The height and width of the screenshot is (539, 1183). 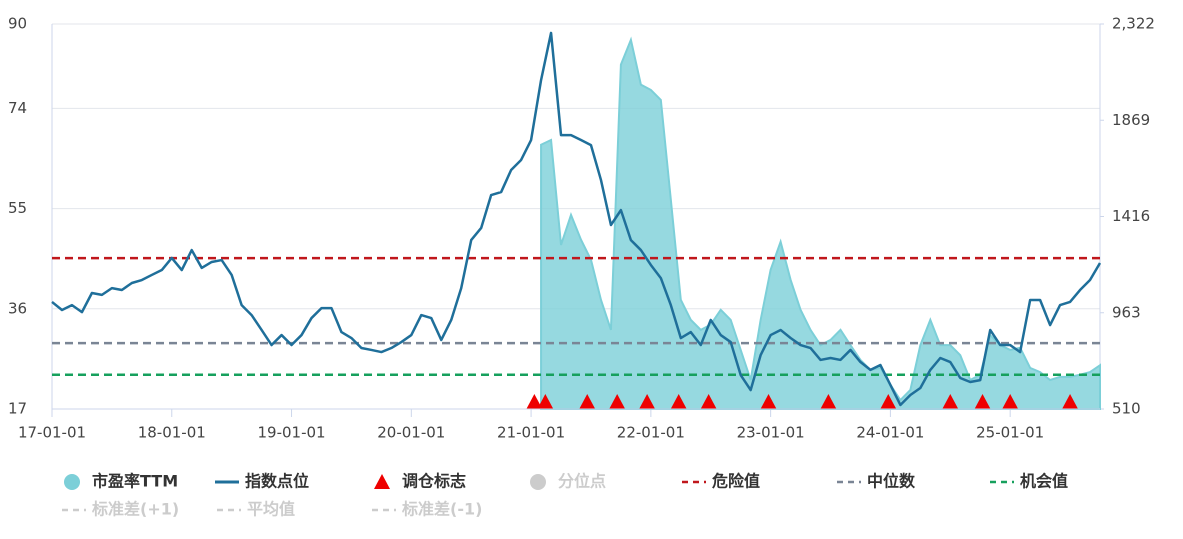 What do you see at coordinates (441, 509) in the screenshot?
I see `legend-label: 标准差(-1)` at bounding box center [441, 509].